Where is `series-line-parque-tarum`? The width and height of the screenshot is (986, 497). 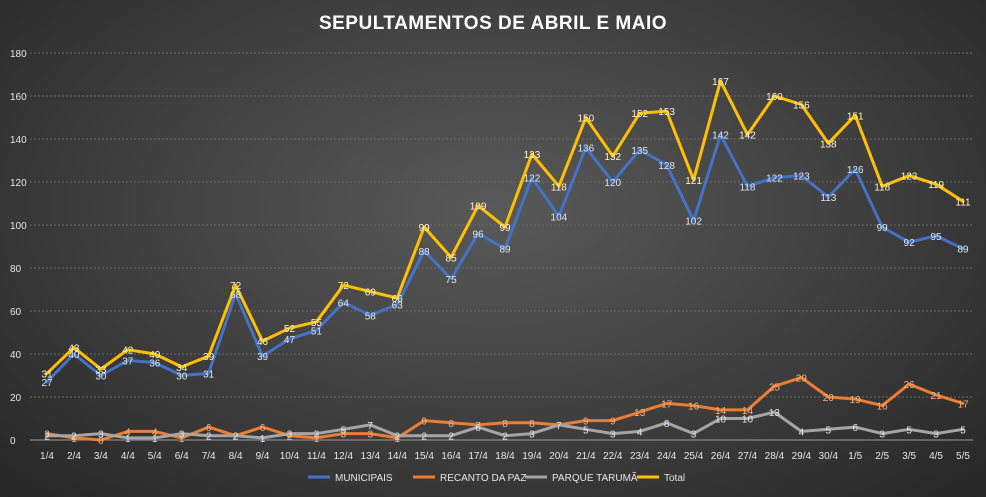 series-line-parque-tarum is located at coordinates (505, 425).